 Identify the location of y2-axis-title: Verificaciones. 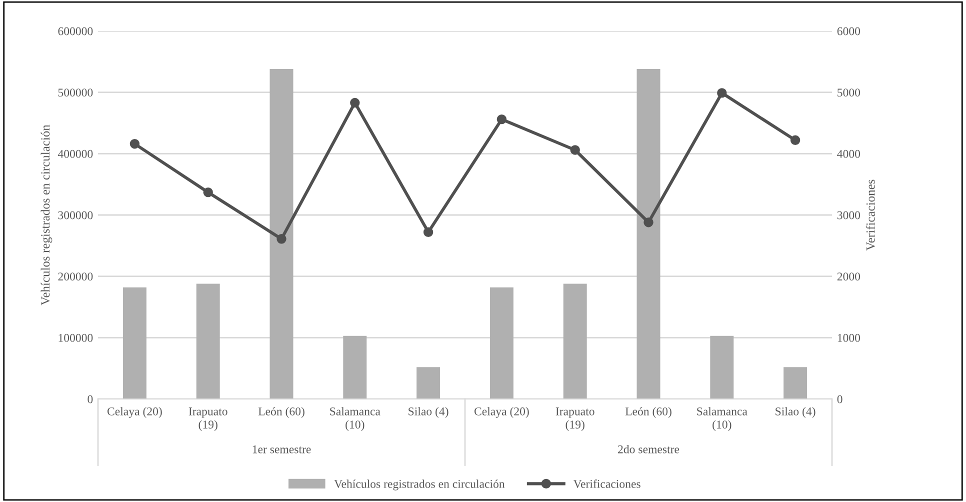
(870, 215).